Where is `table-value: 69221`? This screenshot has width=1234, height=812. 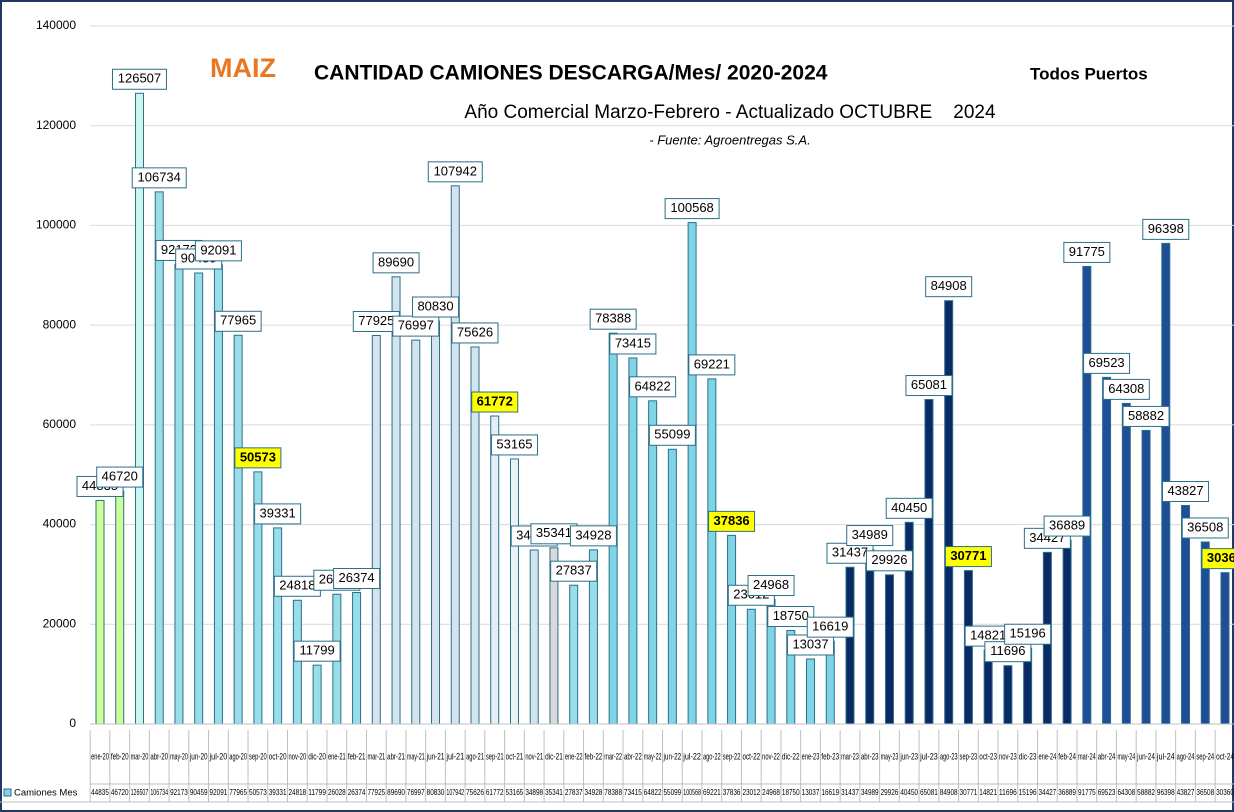
table-value: 69221 is located at coordinates (712, 792).